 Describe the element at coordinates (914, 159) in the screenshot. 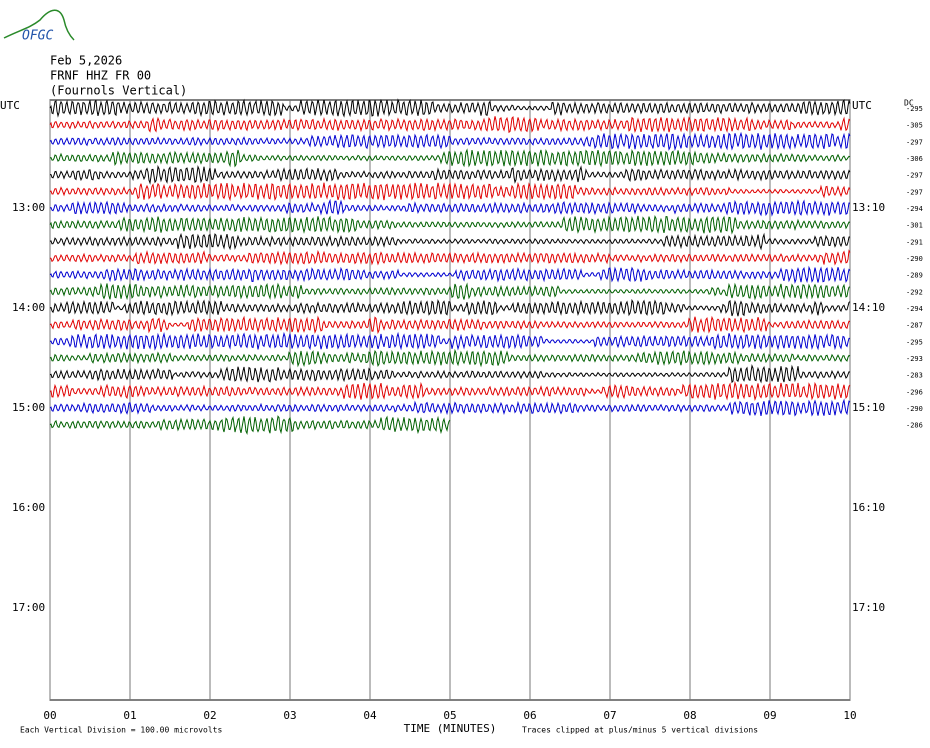

I see `dc-offset: -306` at that location.